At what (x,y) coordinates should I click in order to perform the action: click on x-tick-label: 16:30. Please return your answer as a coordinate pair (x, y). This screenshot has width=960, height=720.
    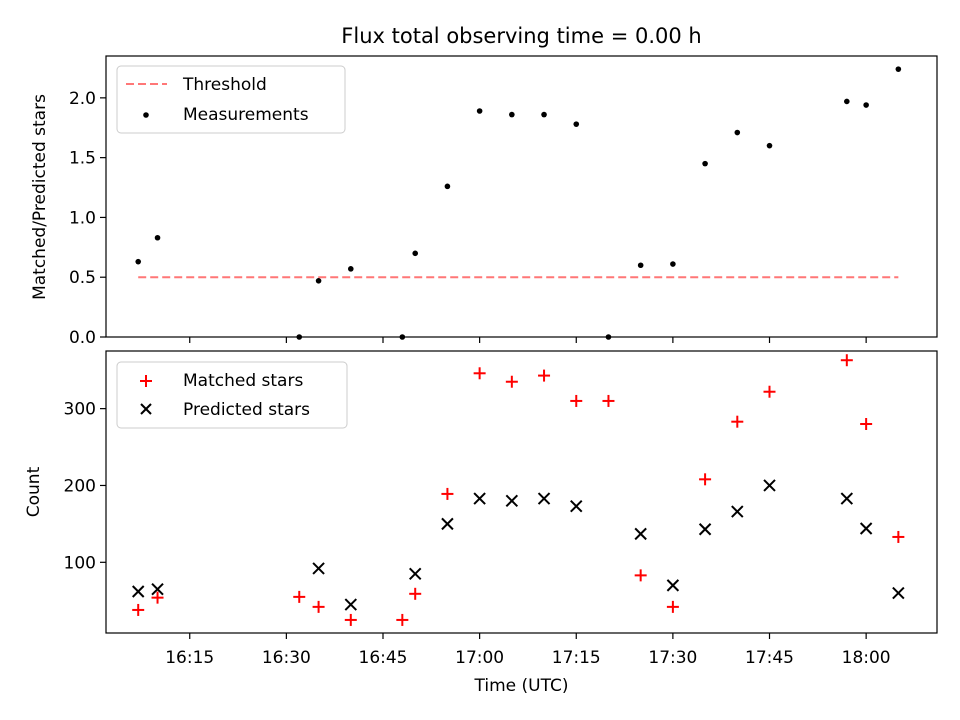
    Looking at the image, I should click on (286, 658).